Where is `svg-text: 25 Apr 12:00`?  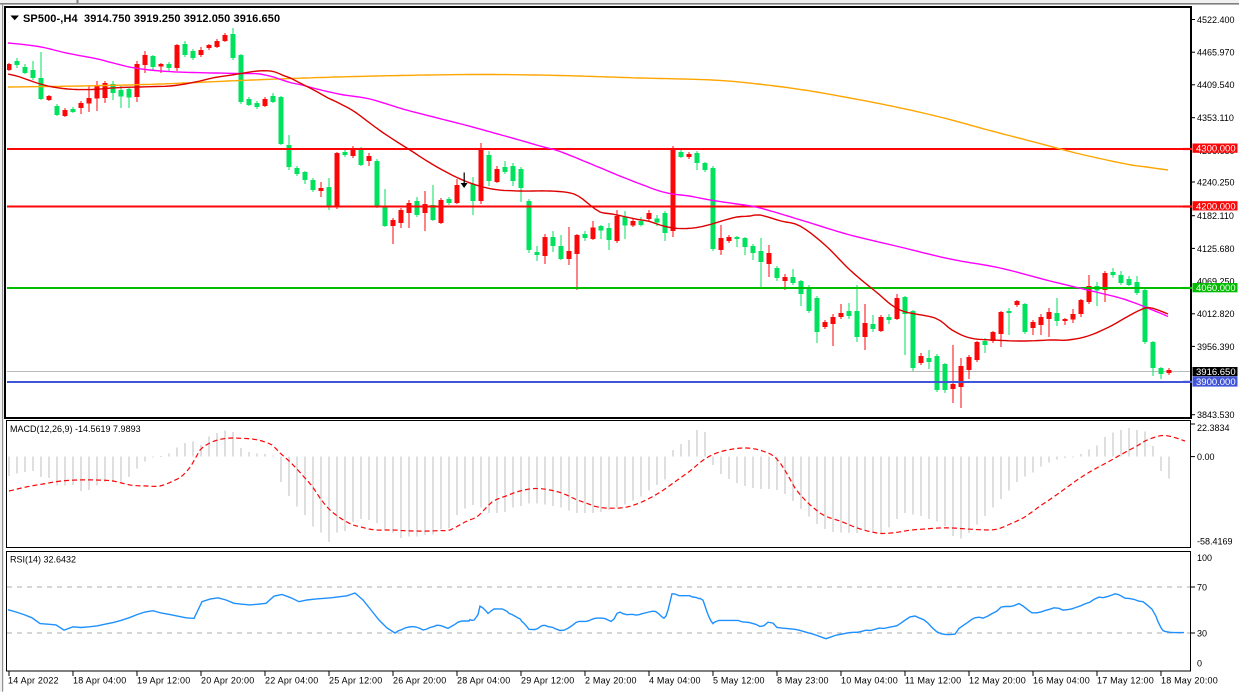 svg-text: 25 Apr 12:00 is located at coordinates (355, 681).